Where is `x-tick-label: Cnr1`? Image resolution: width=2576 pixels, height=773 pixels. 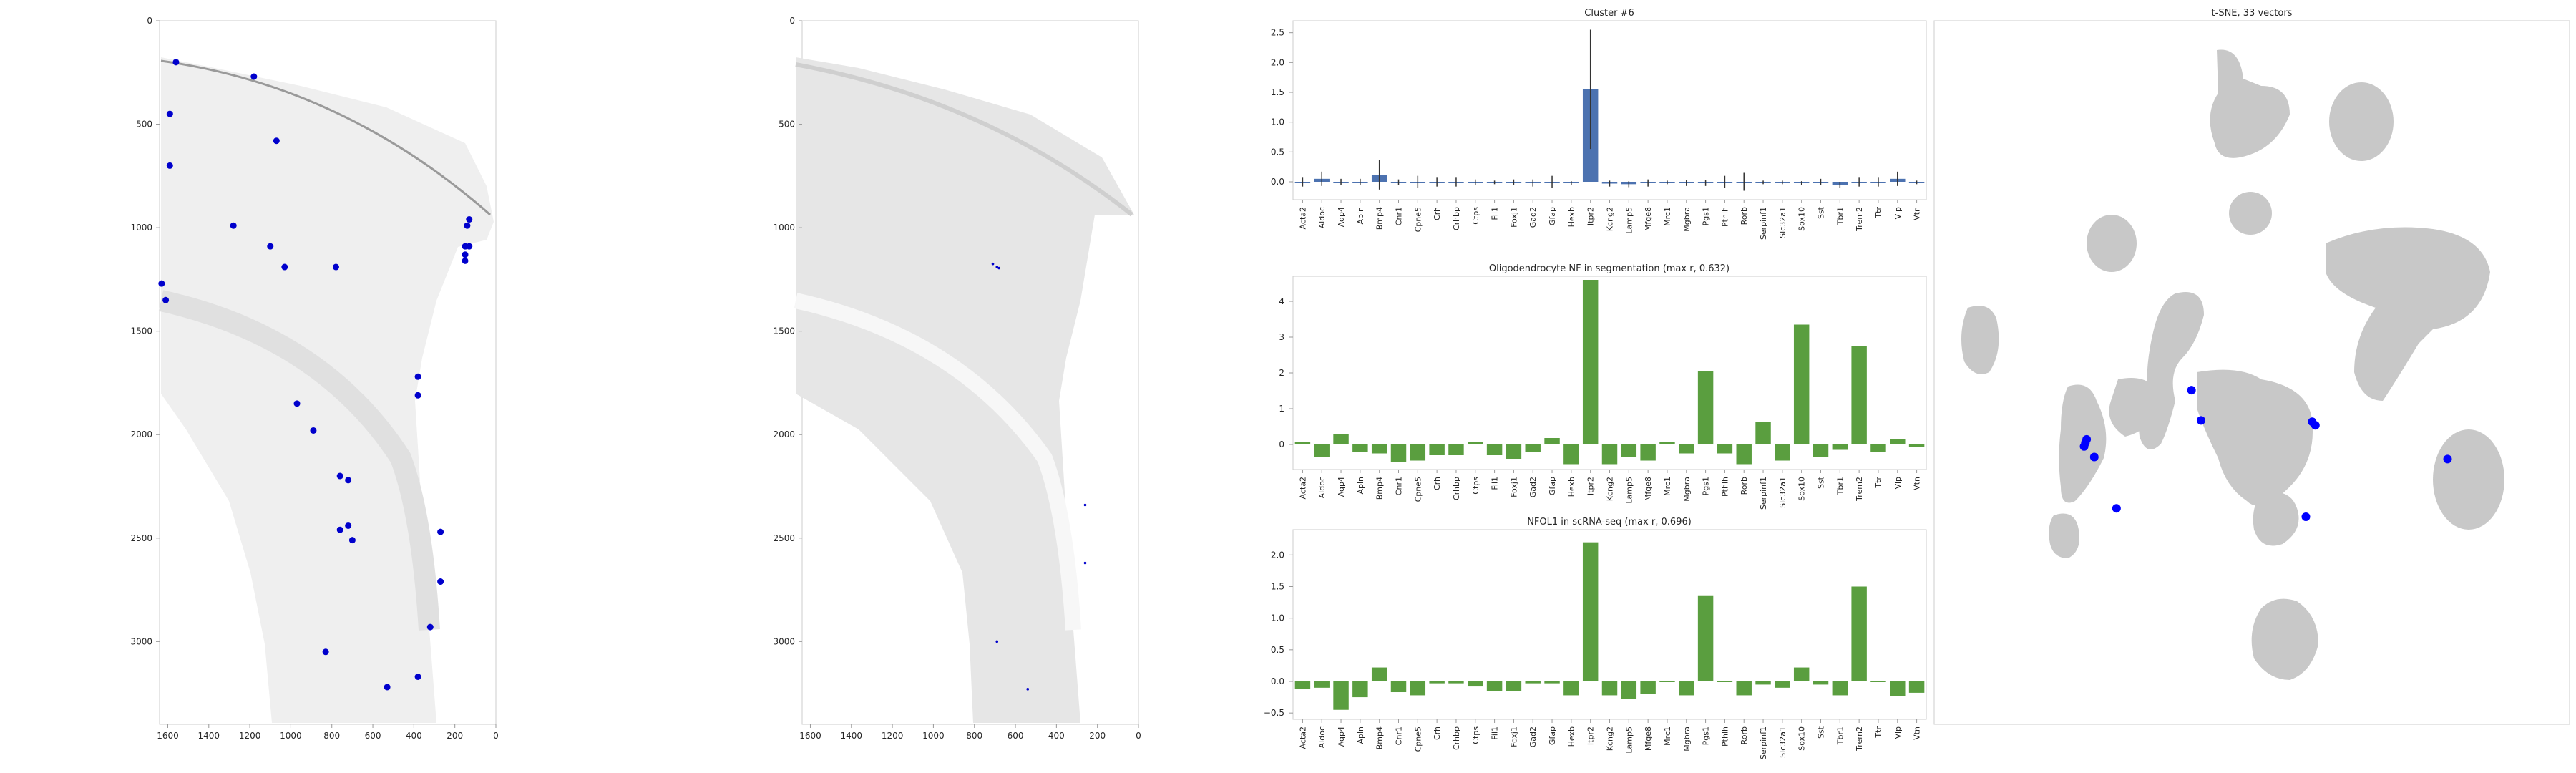 x-tick-label: Cnr1 is located at coordinates (1399, 216).